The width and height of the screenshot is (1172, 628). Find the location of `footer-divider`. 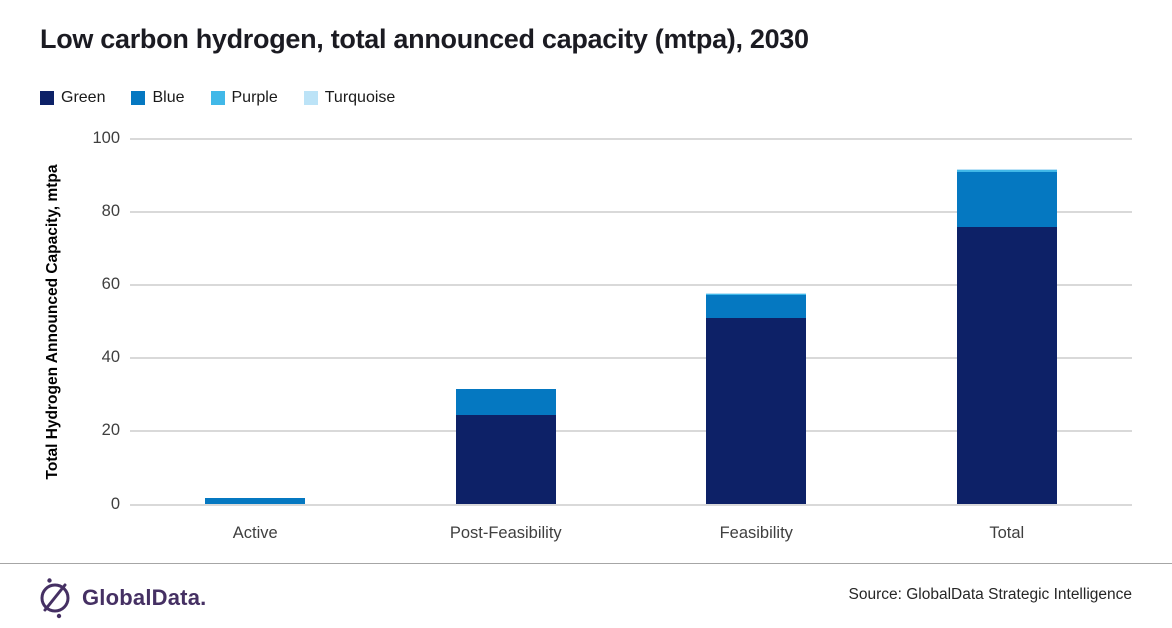

footer-divider is located at coordinates (586, 563).